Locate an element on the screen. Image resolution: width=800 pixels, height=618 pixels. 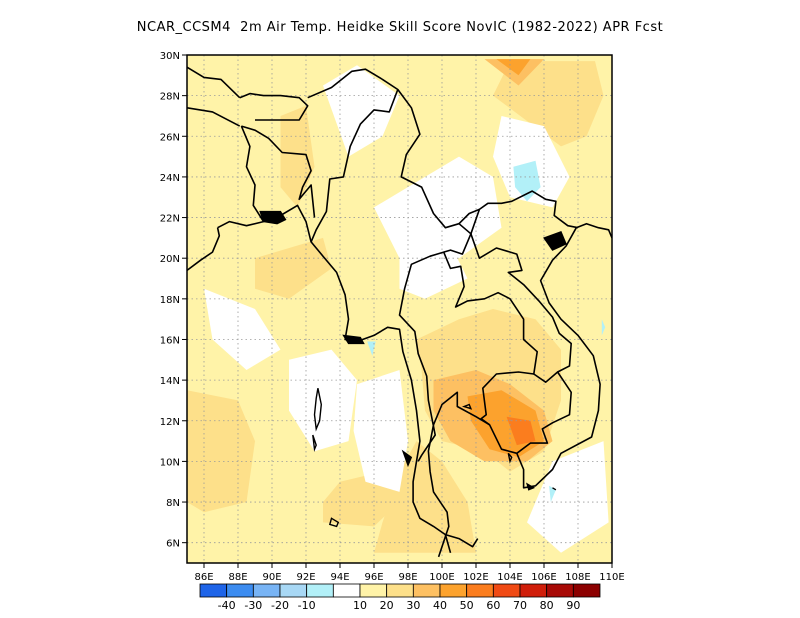
lon-tick-label: 110E is located at coordinates (611, 577).